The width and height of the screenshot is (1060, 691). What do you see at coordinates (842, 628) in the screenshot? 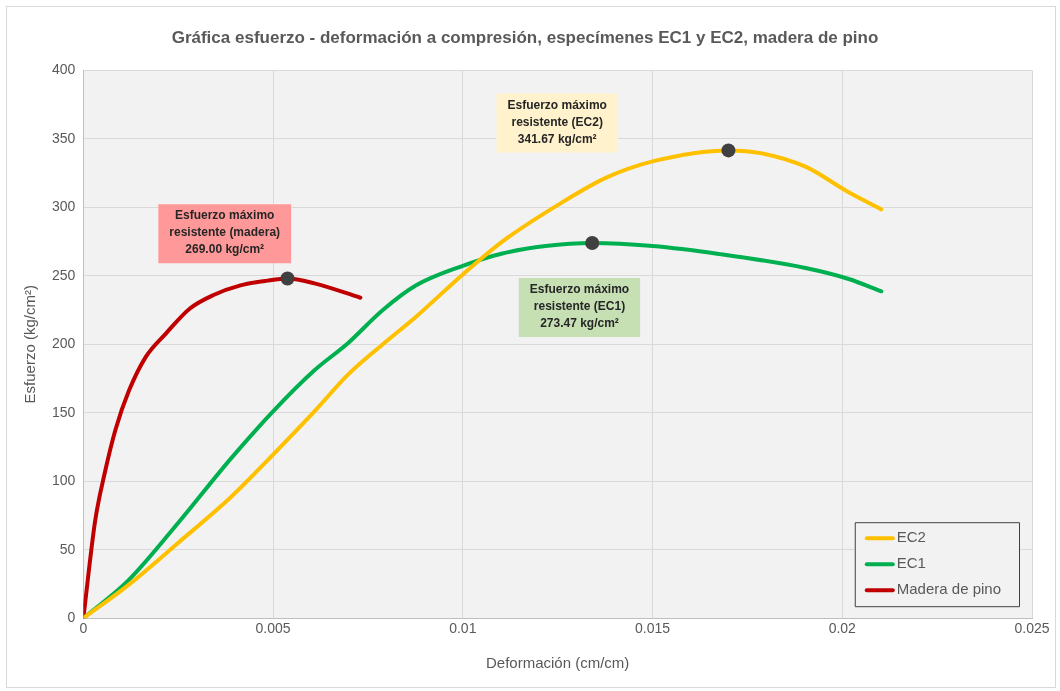
I see `x-tick-label: 0.02` at bounding box center [842, 628].